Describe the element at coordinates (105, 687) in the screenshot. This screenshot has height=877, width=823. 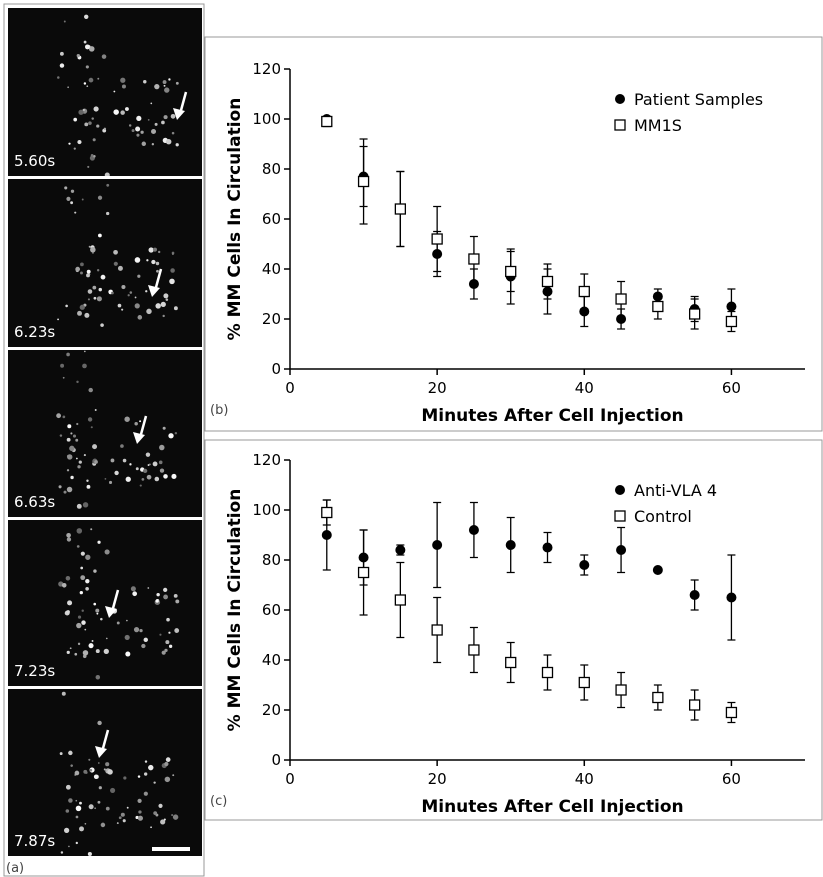
I see `frame-divider` at that location.